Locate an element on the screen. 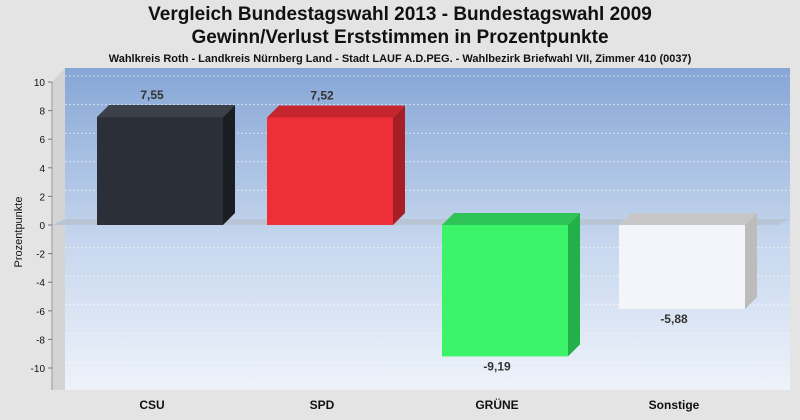  y-axis: 10 8 6 4 2 0 -2 -4 -6 -8 -10 Prozentpunkte is located at coordinates (33, 234).